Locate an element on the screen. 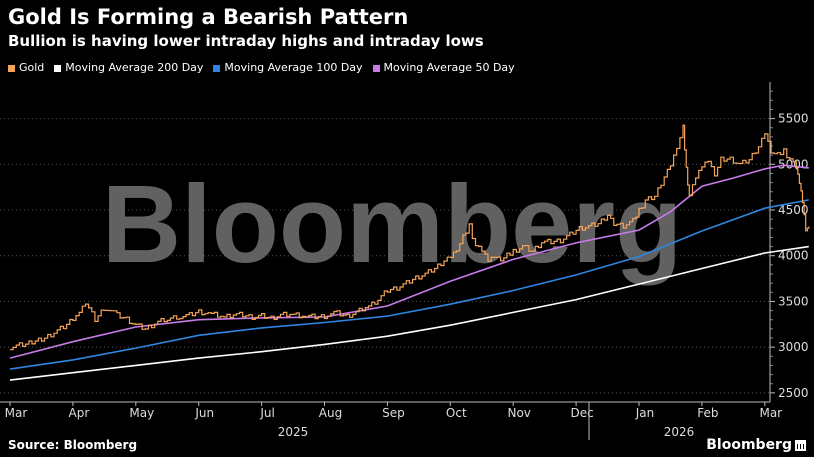  legend-swatch-ma50 is located at coordinates (376, 68).